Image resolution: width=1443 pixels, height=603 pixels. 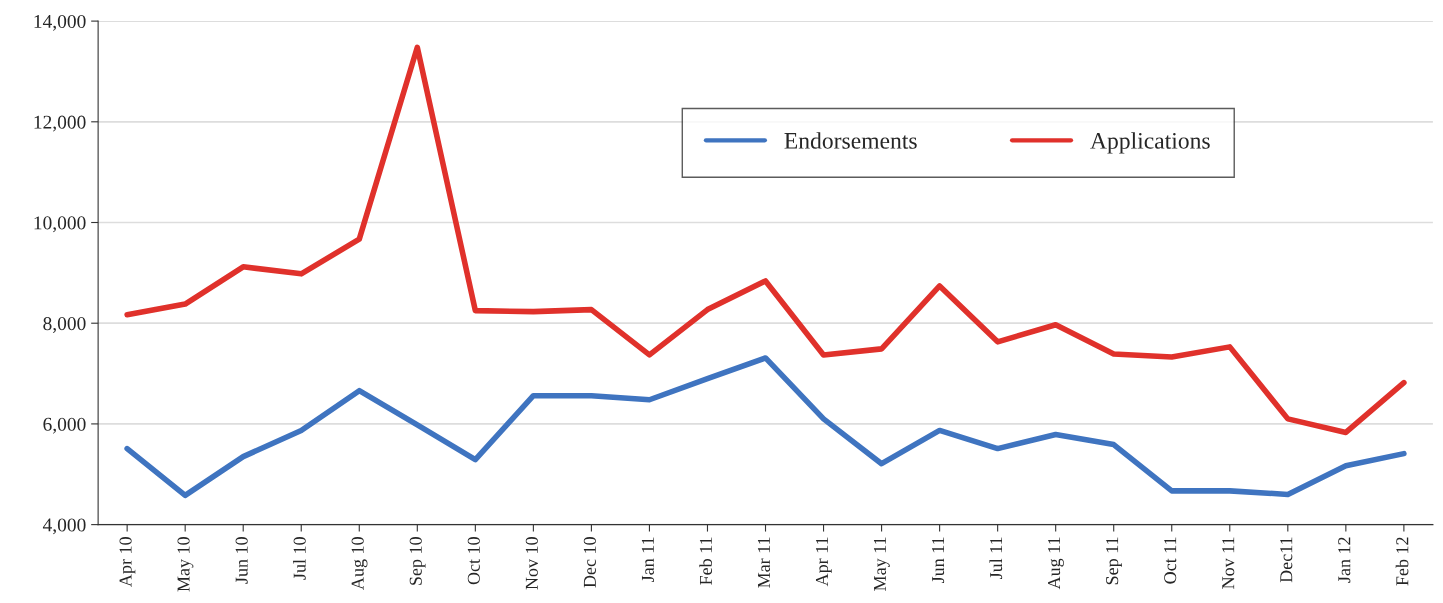 I want to click on x-tick-label: Nov 11, so click(x=1228, y=563).